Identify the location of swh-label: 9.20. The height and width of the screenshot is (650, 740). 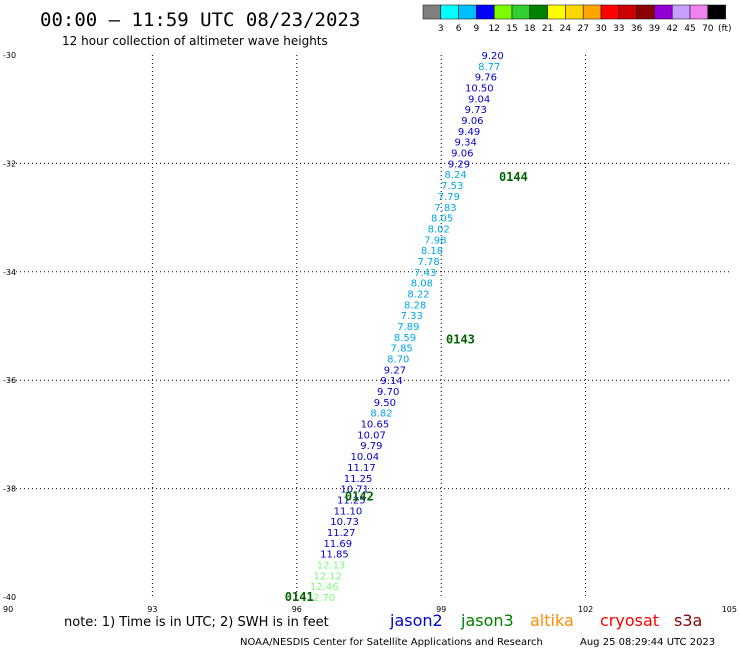
(493, 56).